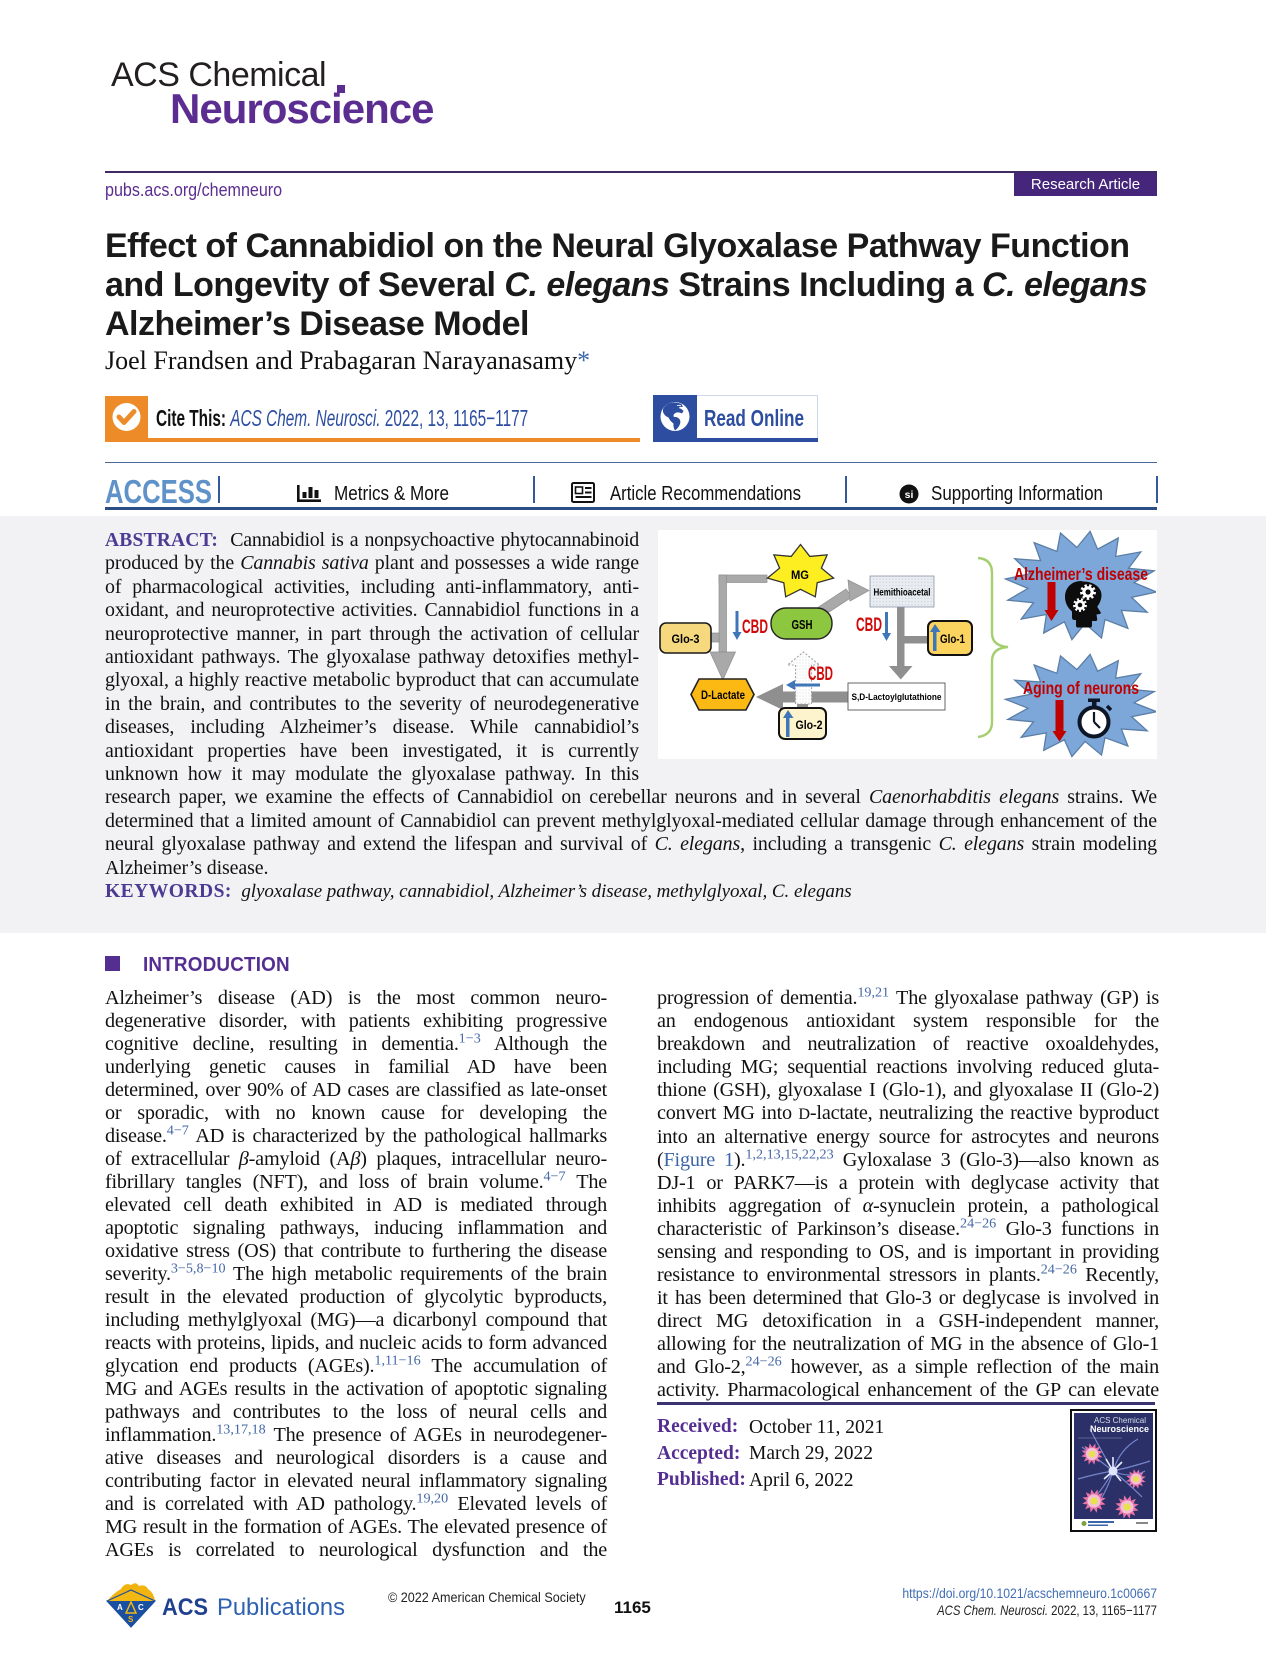 The width and height of the screenshot is (1266, 1669). I want to click on svg-text: Glo-3, so click(686, 640).